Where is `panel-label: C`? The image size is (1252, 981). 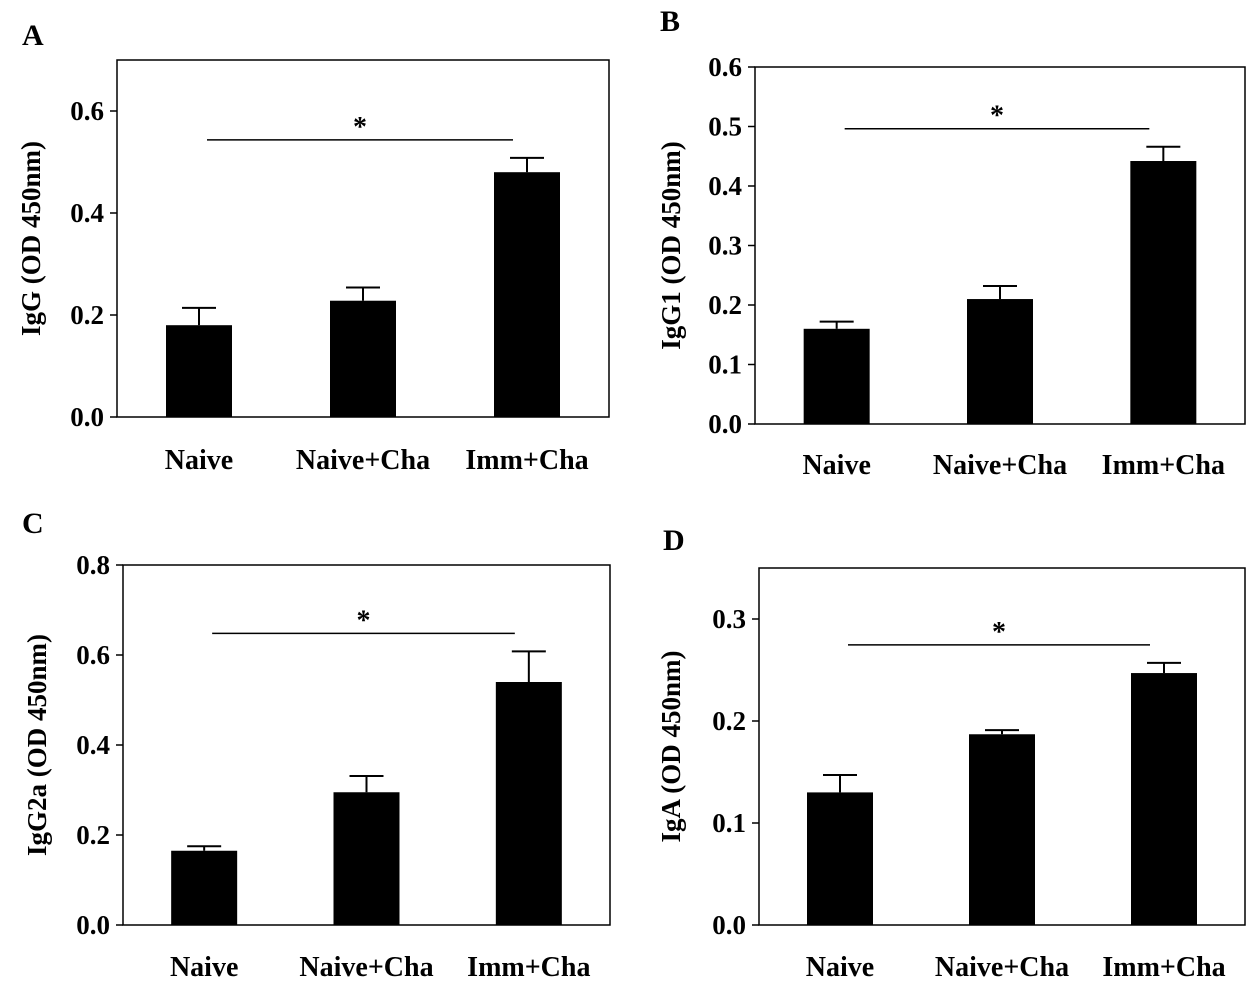
panel-label: C is located at coordinates (33, 523).